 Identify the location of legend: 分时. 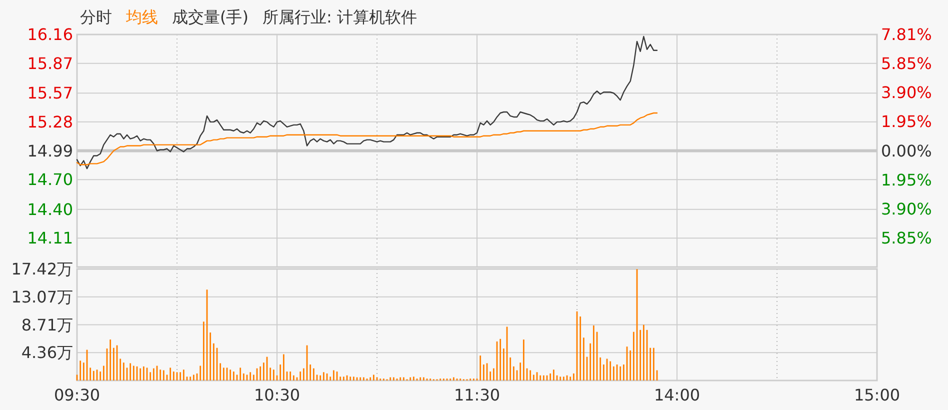
(96, 17).